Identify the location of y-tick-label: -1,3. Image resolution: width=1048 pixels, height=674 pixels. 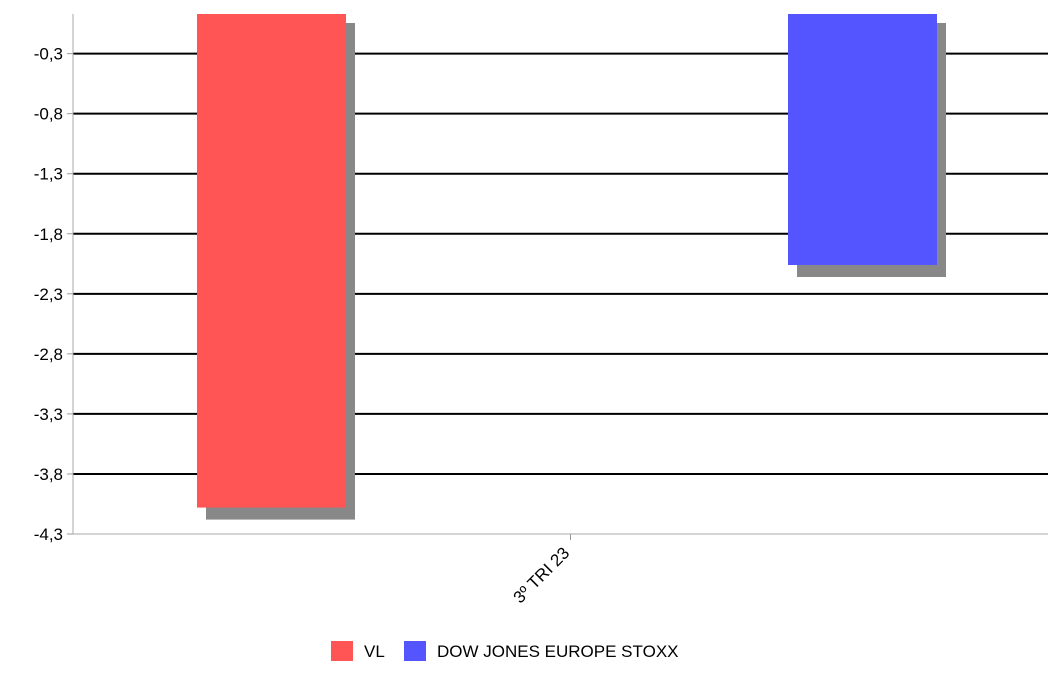
(48, 174).